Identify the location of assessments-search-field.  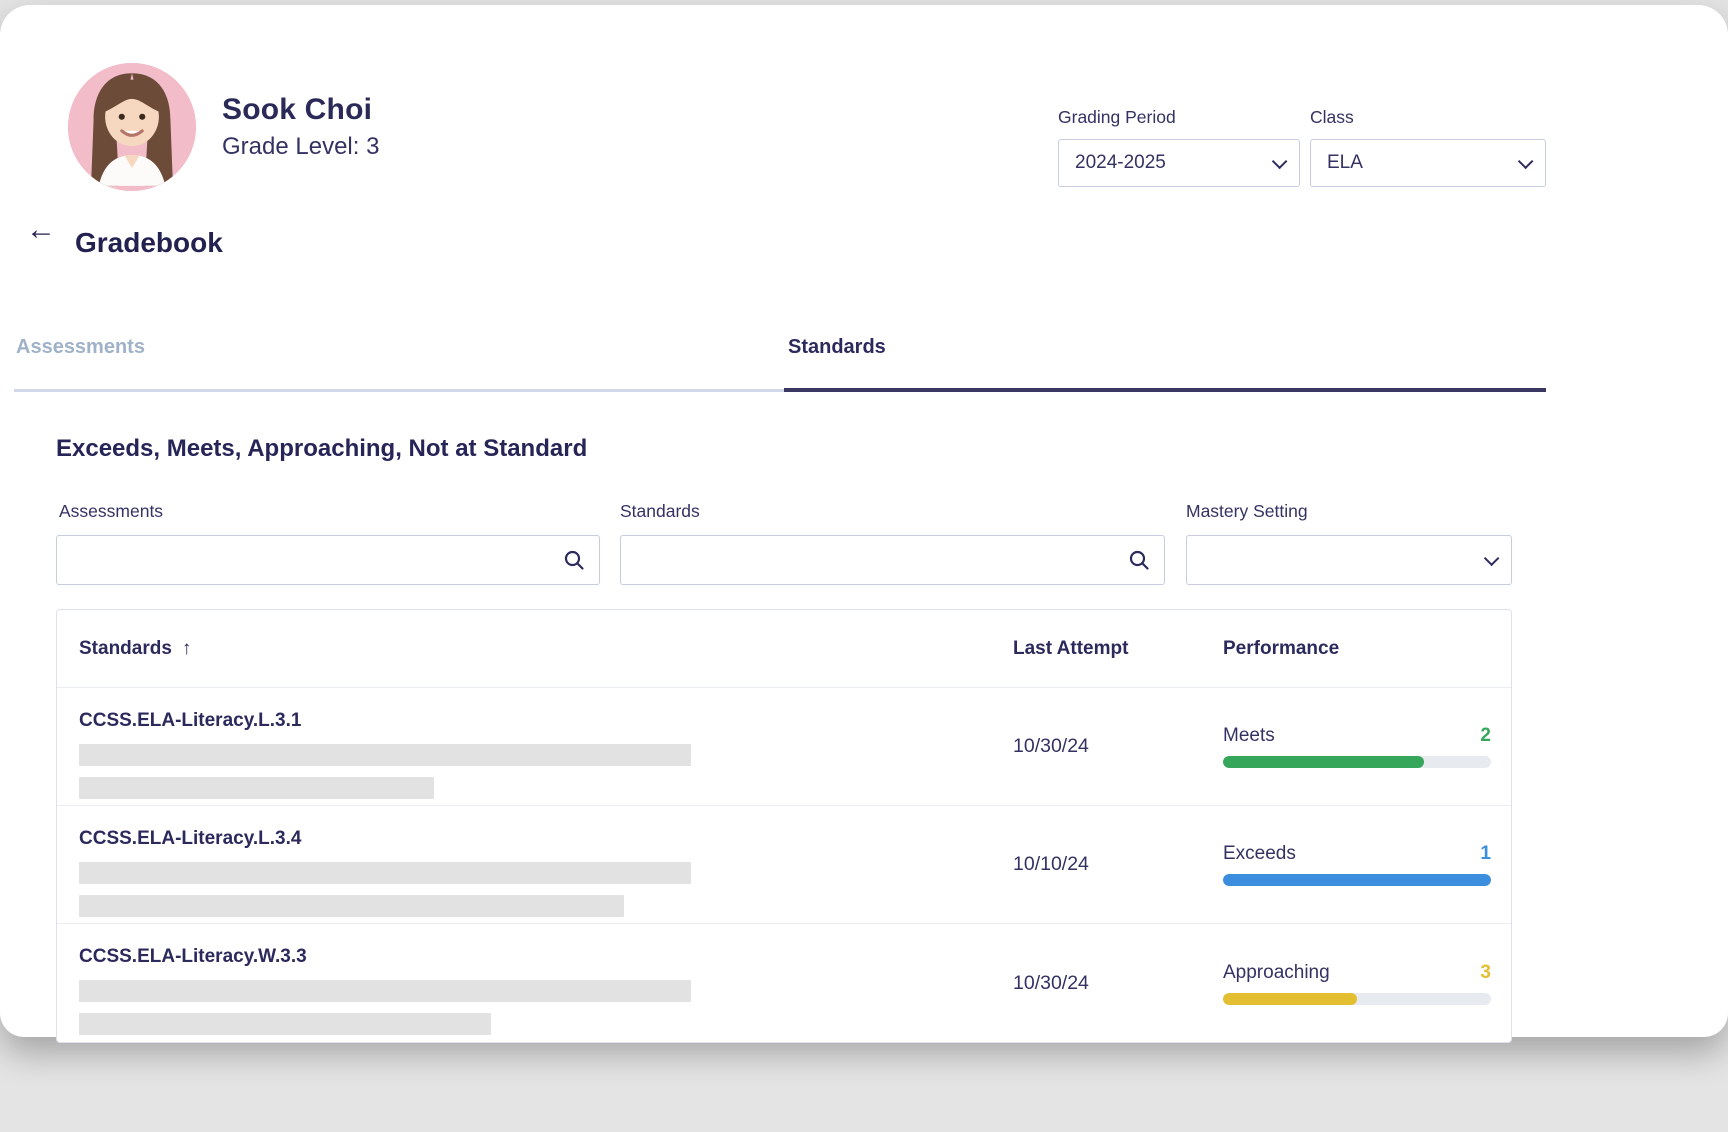
(328, 560).